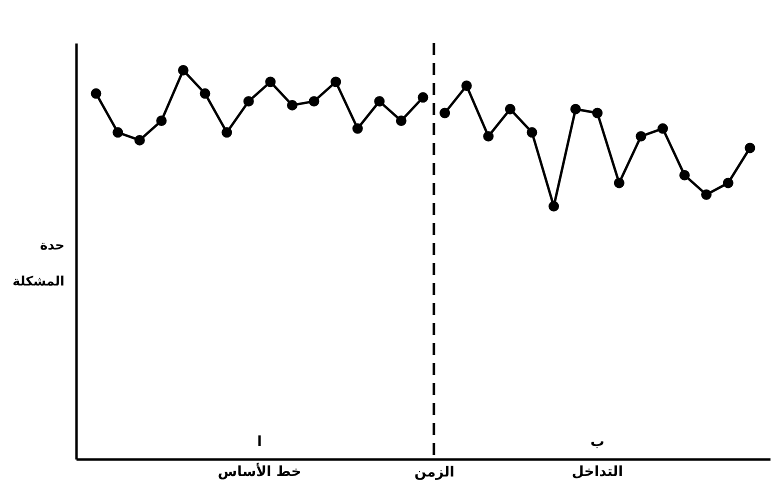 The height and width of the screenshot is (497, 776). What do you see at coordinates (434, 472) in the screenshot?
I see `x-axis-title: الزمن` at bounding box center [434, 472].